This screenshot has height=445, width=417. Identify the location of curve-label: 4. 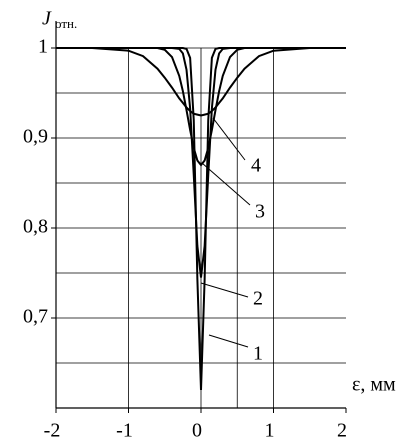
(256, 166).